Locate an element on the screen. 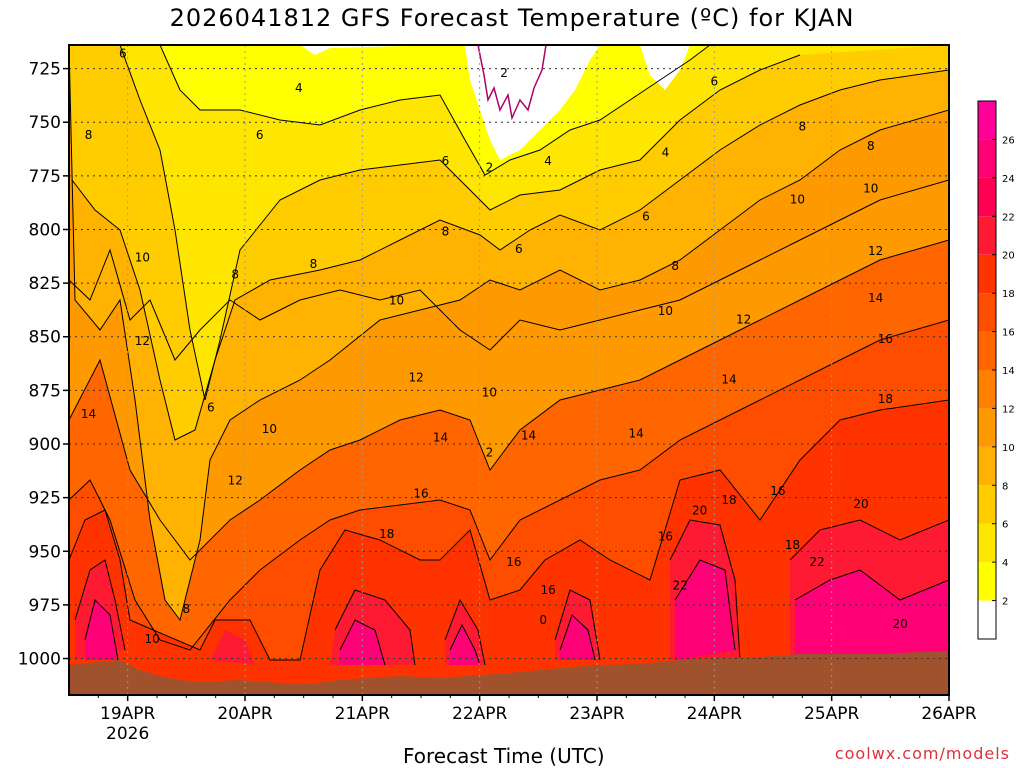 The image size is (1024, 768). contour-label: 4 is located at coordinates (299, 88).